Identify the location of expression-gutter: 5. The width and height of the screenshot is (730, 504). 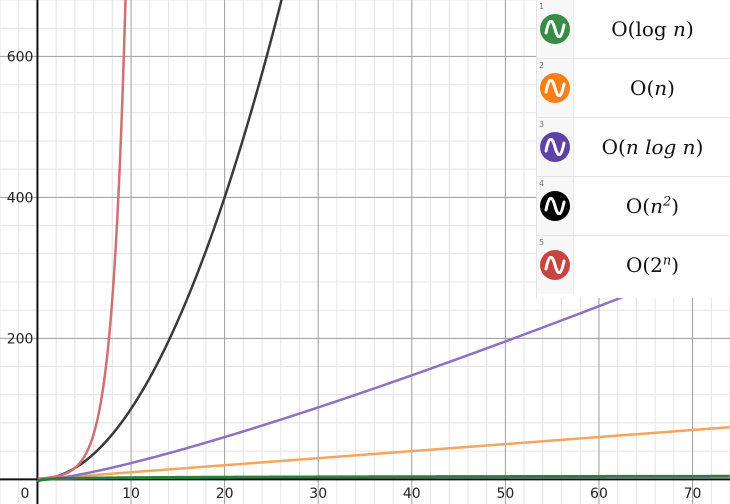
(555, 265).